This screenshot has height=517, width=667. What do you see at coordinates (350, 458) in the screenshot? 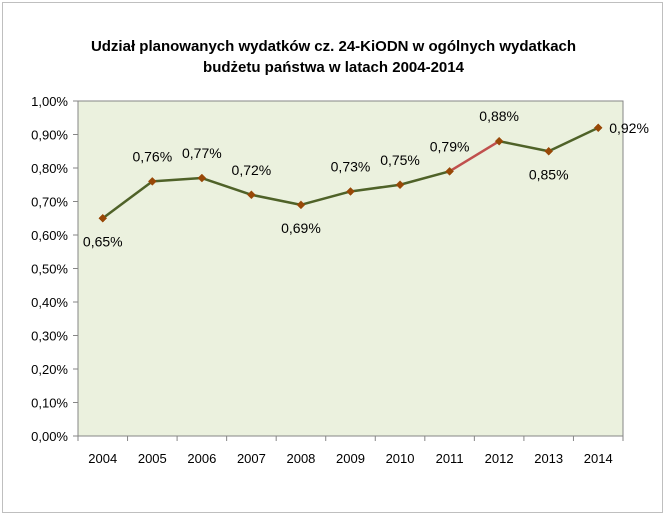
I see `x-tick-label: 2009` at bounding box center [350, 458].